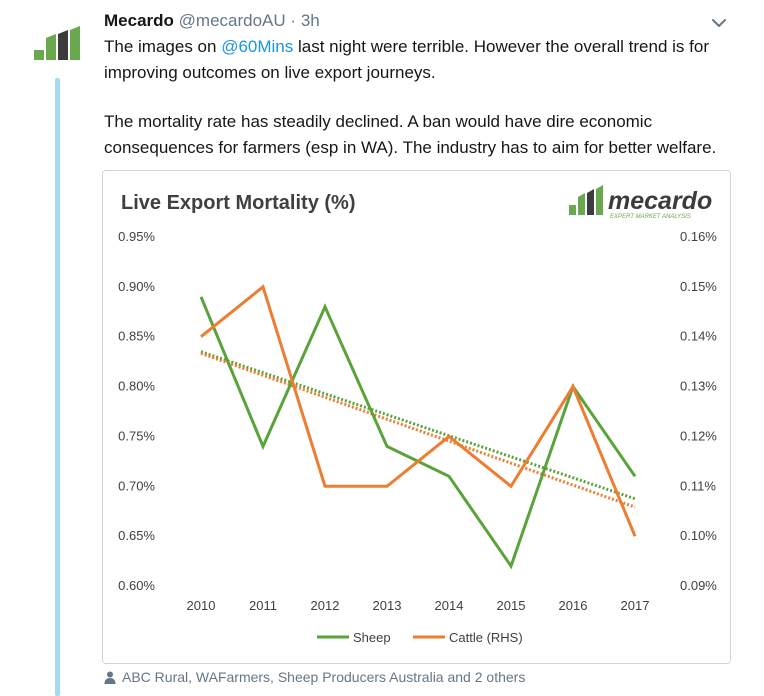 Image resolution: width=764 pixels, height=696 pixels. I want to click on avatar, so click(57, 45).